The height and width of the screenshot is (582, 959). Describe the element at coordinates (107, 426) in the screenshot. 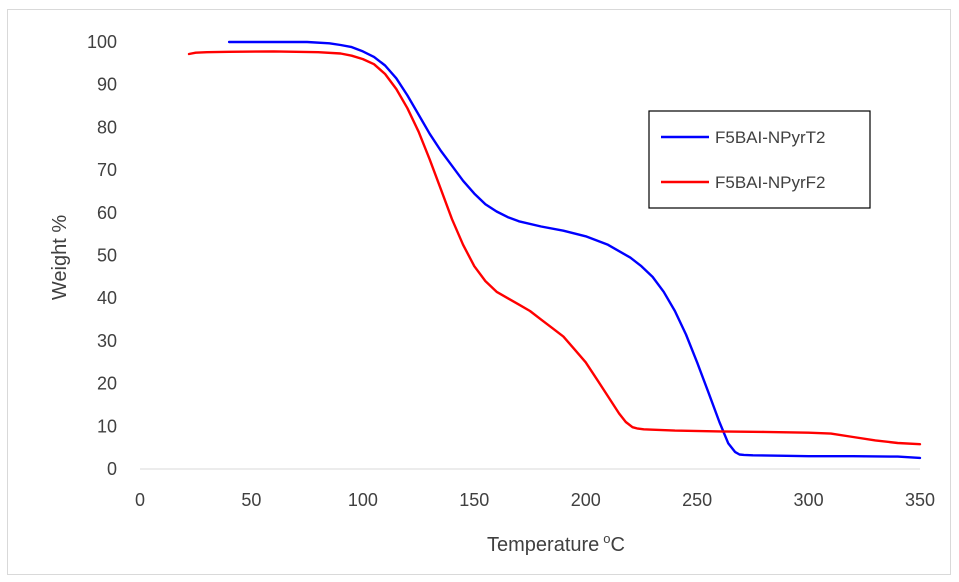

I see `y-tick-label: 10` at that location.